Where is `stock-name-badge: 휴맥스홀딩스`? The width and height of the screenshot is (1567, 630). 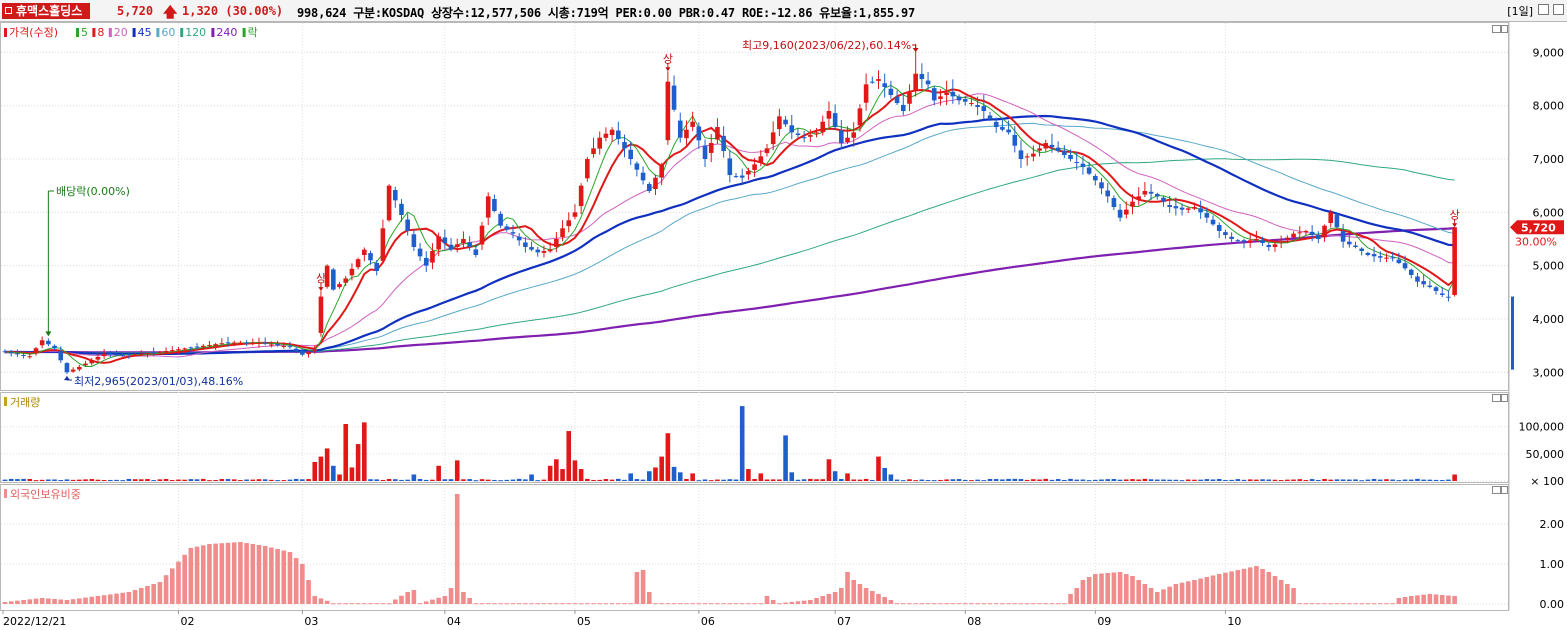 stock-name-badge: 휴맥스홀딩스 is located at coordinates (46, 11).